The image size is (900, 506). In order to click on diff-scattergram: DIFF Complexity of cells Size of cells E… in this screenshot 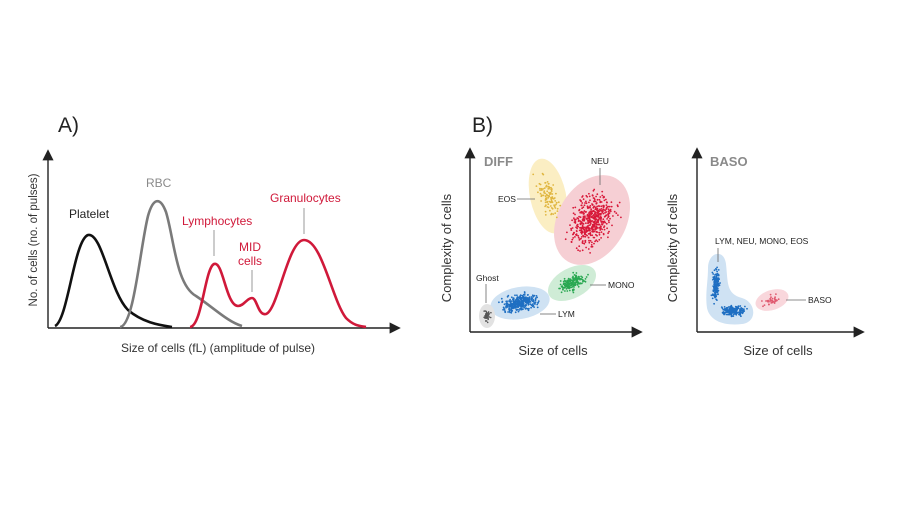, I will do `click(541, 252)`.